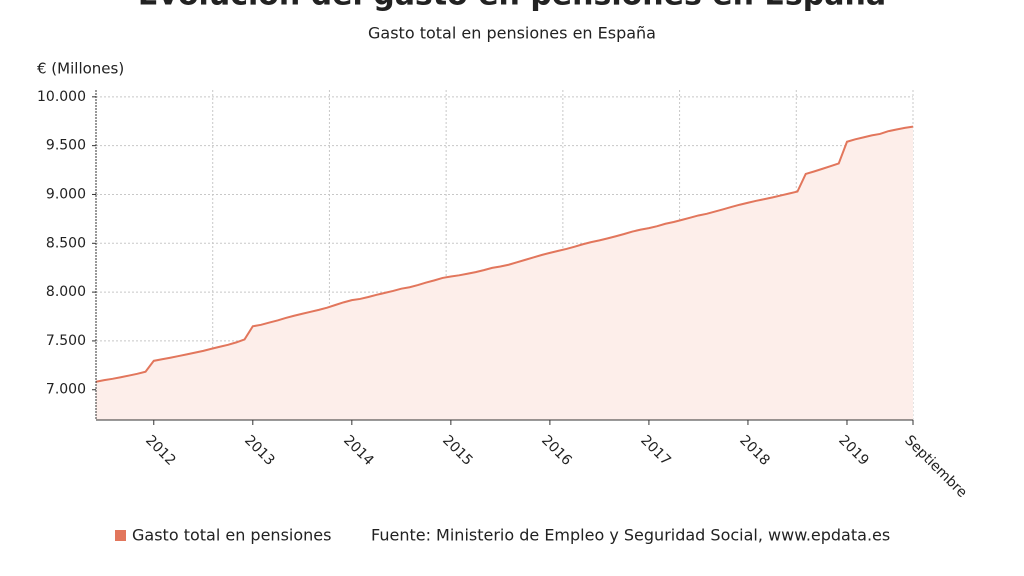  Describe the element at coordinates (66, 194) in the screenshot. I see `y-tick-label: 9.000` at that location.